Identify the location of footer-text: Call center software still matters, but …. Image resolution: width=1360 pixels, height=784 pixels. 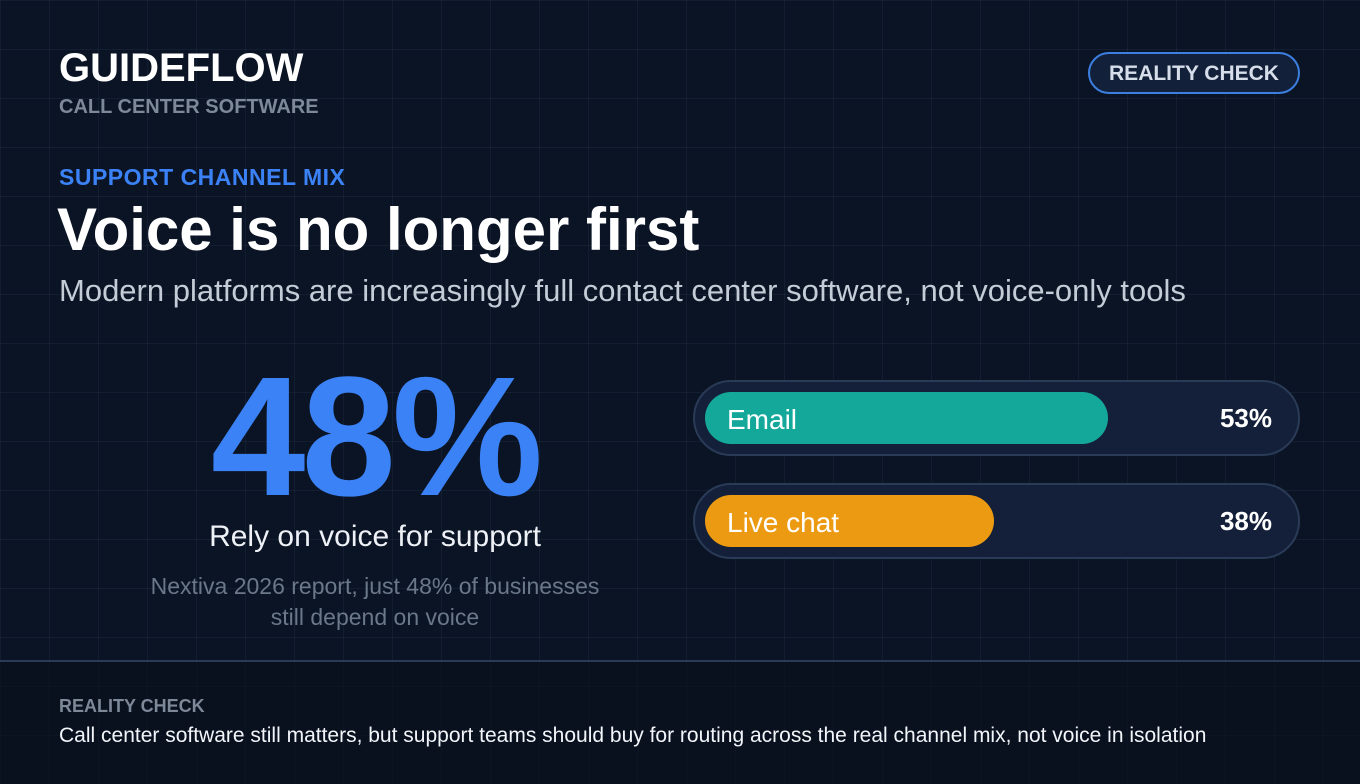
(633, 735).